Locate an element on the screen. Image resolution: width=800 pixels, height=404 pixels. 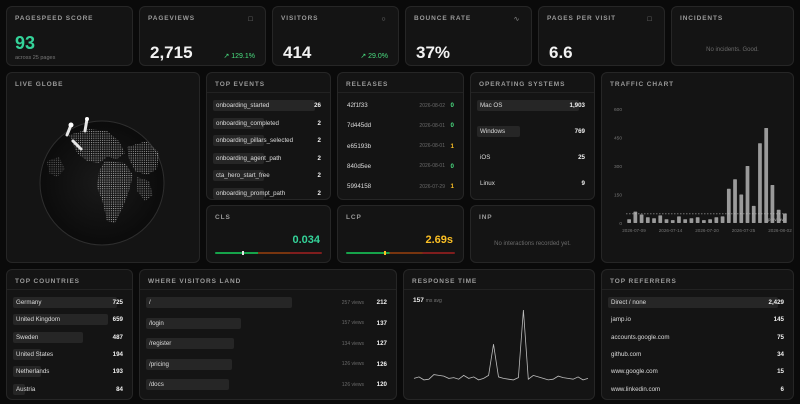
landing-label: /docs is located at coordinates (156, 384).